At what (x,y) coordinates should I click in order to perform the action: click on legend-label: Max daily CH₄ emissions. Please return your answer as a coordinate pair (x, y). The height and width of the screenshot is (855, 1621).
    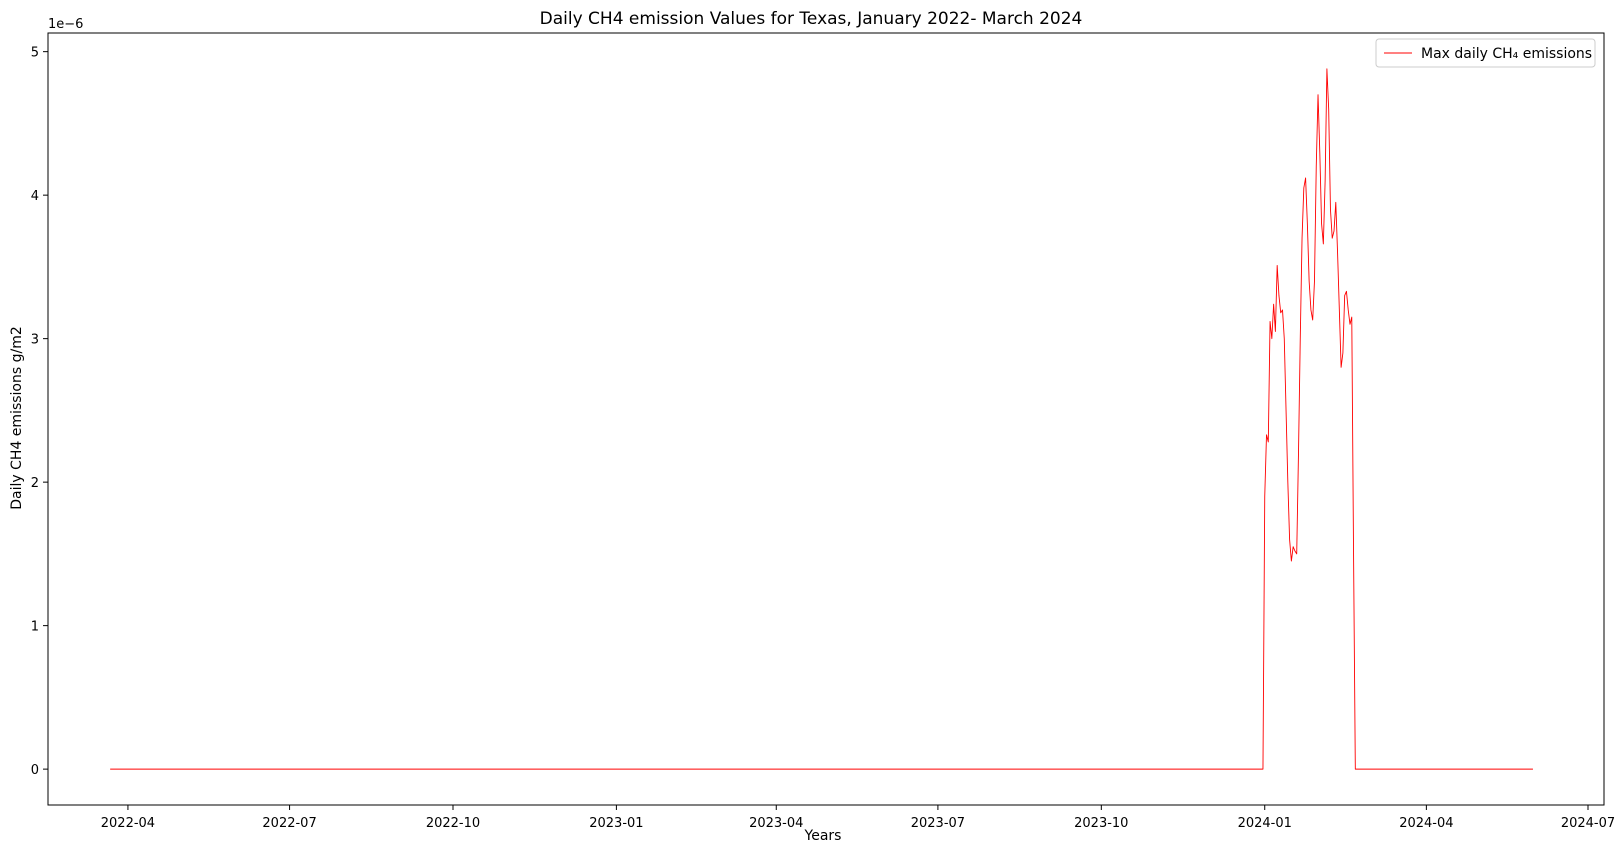
    Looking at the image, I should click on (1506, 54).